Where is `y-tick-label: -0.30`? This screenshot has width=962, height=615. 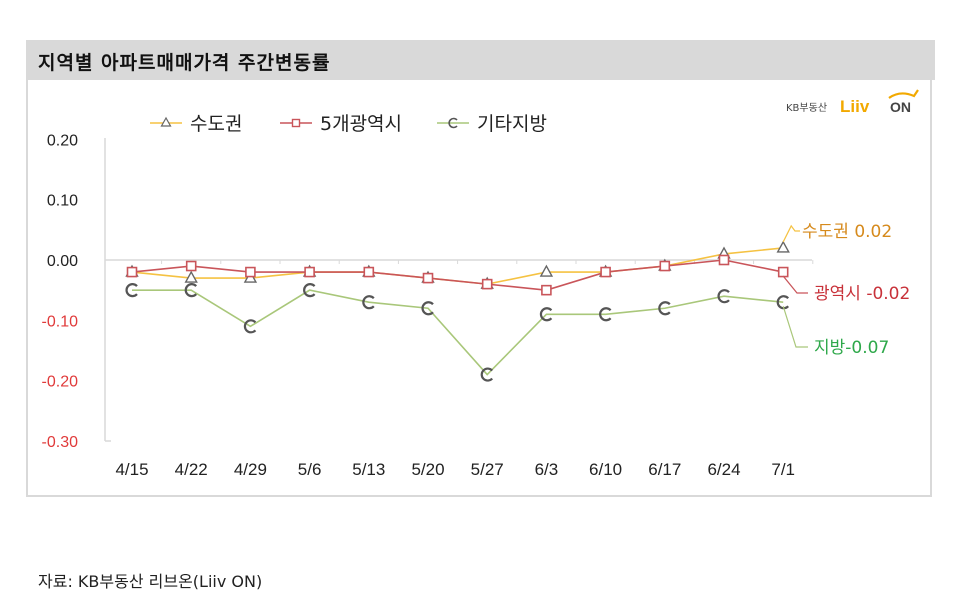
y-tick-label: -0.30 is located at coordinates (60, 442).